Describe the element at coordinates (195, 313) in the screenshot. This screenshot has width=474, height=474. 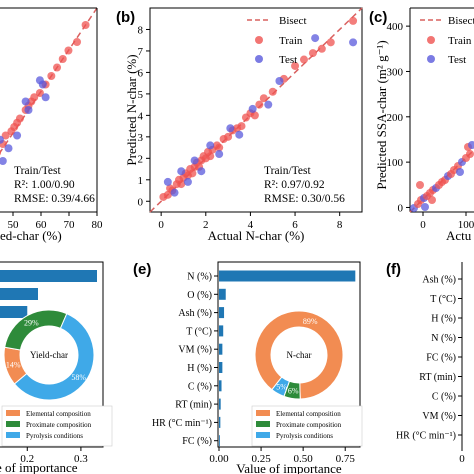
I see `panel-e-category-label: Ash (%)` at that location.